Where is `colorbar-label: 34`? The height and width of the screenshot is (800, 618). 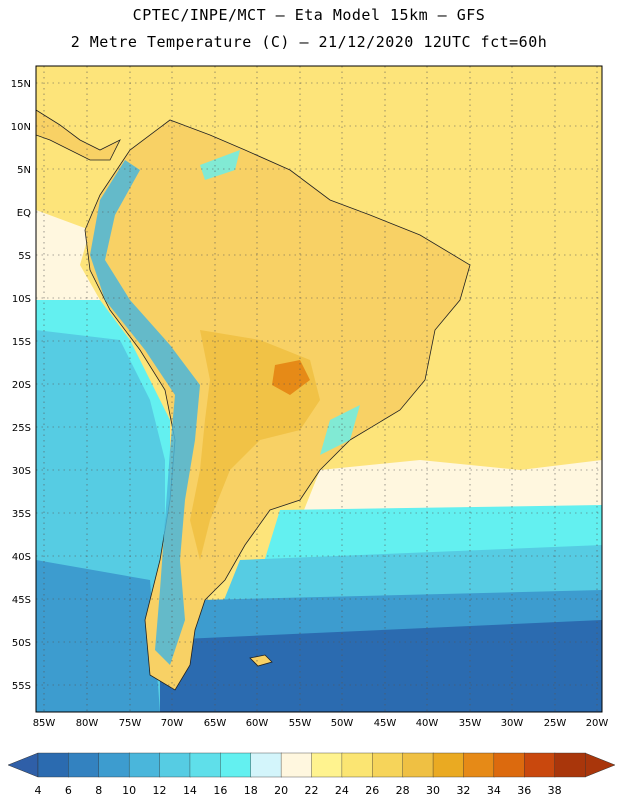
colorbar-label: 34 is located at coordinates (494, 790).